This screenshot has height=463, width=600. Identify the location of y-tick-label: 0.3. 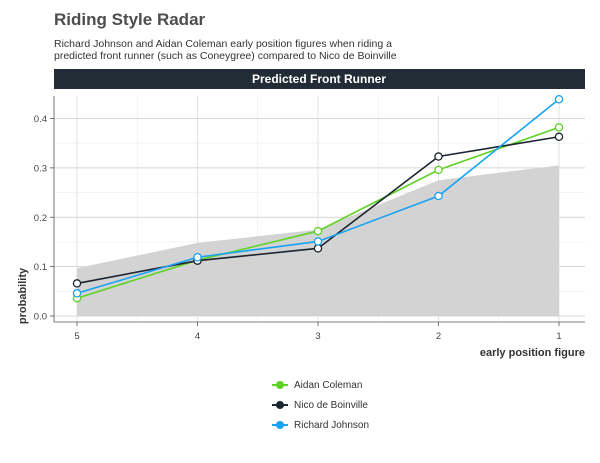
(40, 168).